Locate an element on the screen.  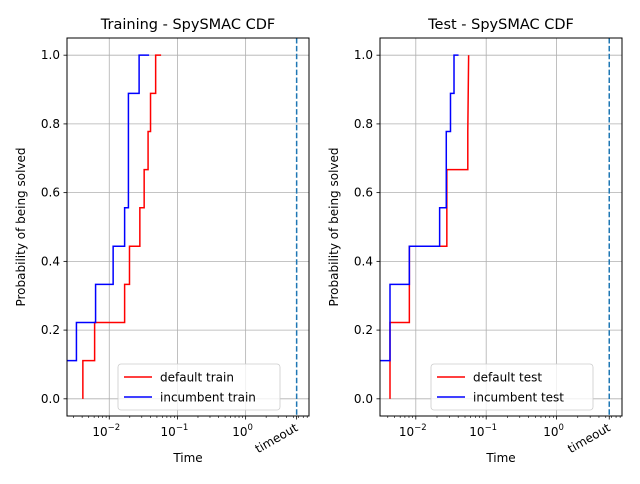
series-line-default-train is located at coordinates (122, 226).